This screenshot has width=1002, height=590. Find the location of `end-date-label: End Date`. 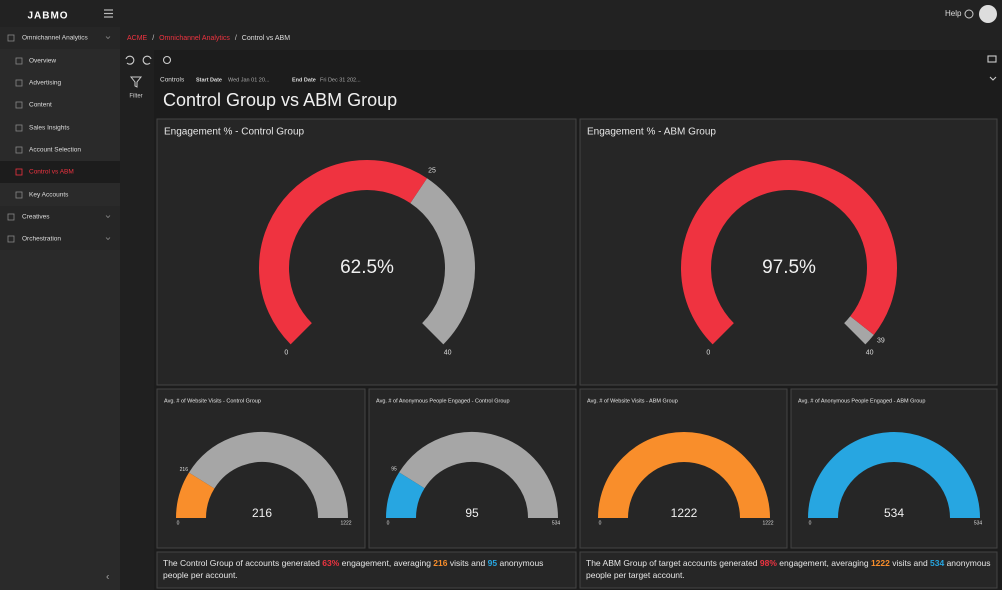

end-date-label: End Date is located at coordinates (304, 80).